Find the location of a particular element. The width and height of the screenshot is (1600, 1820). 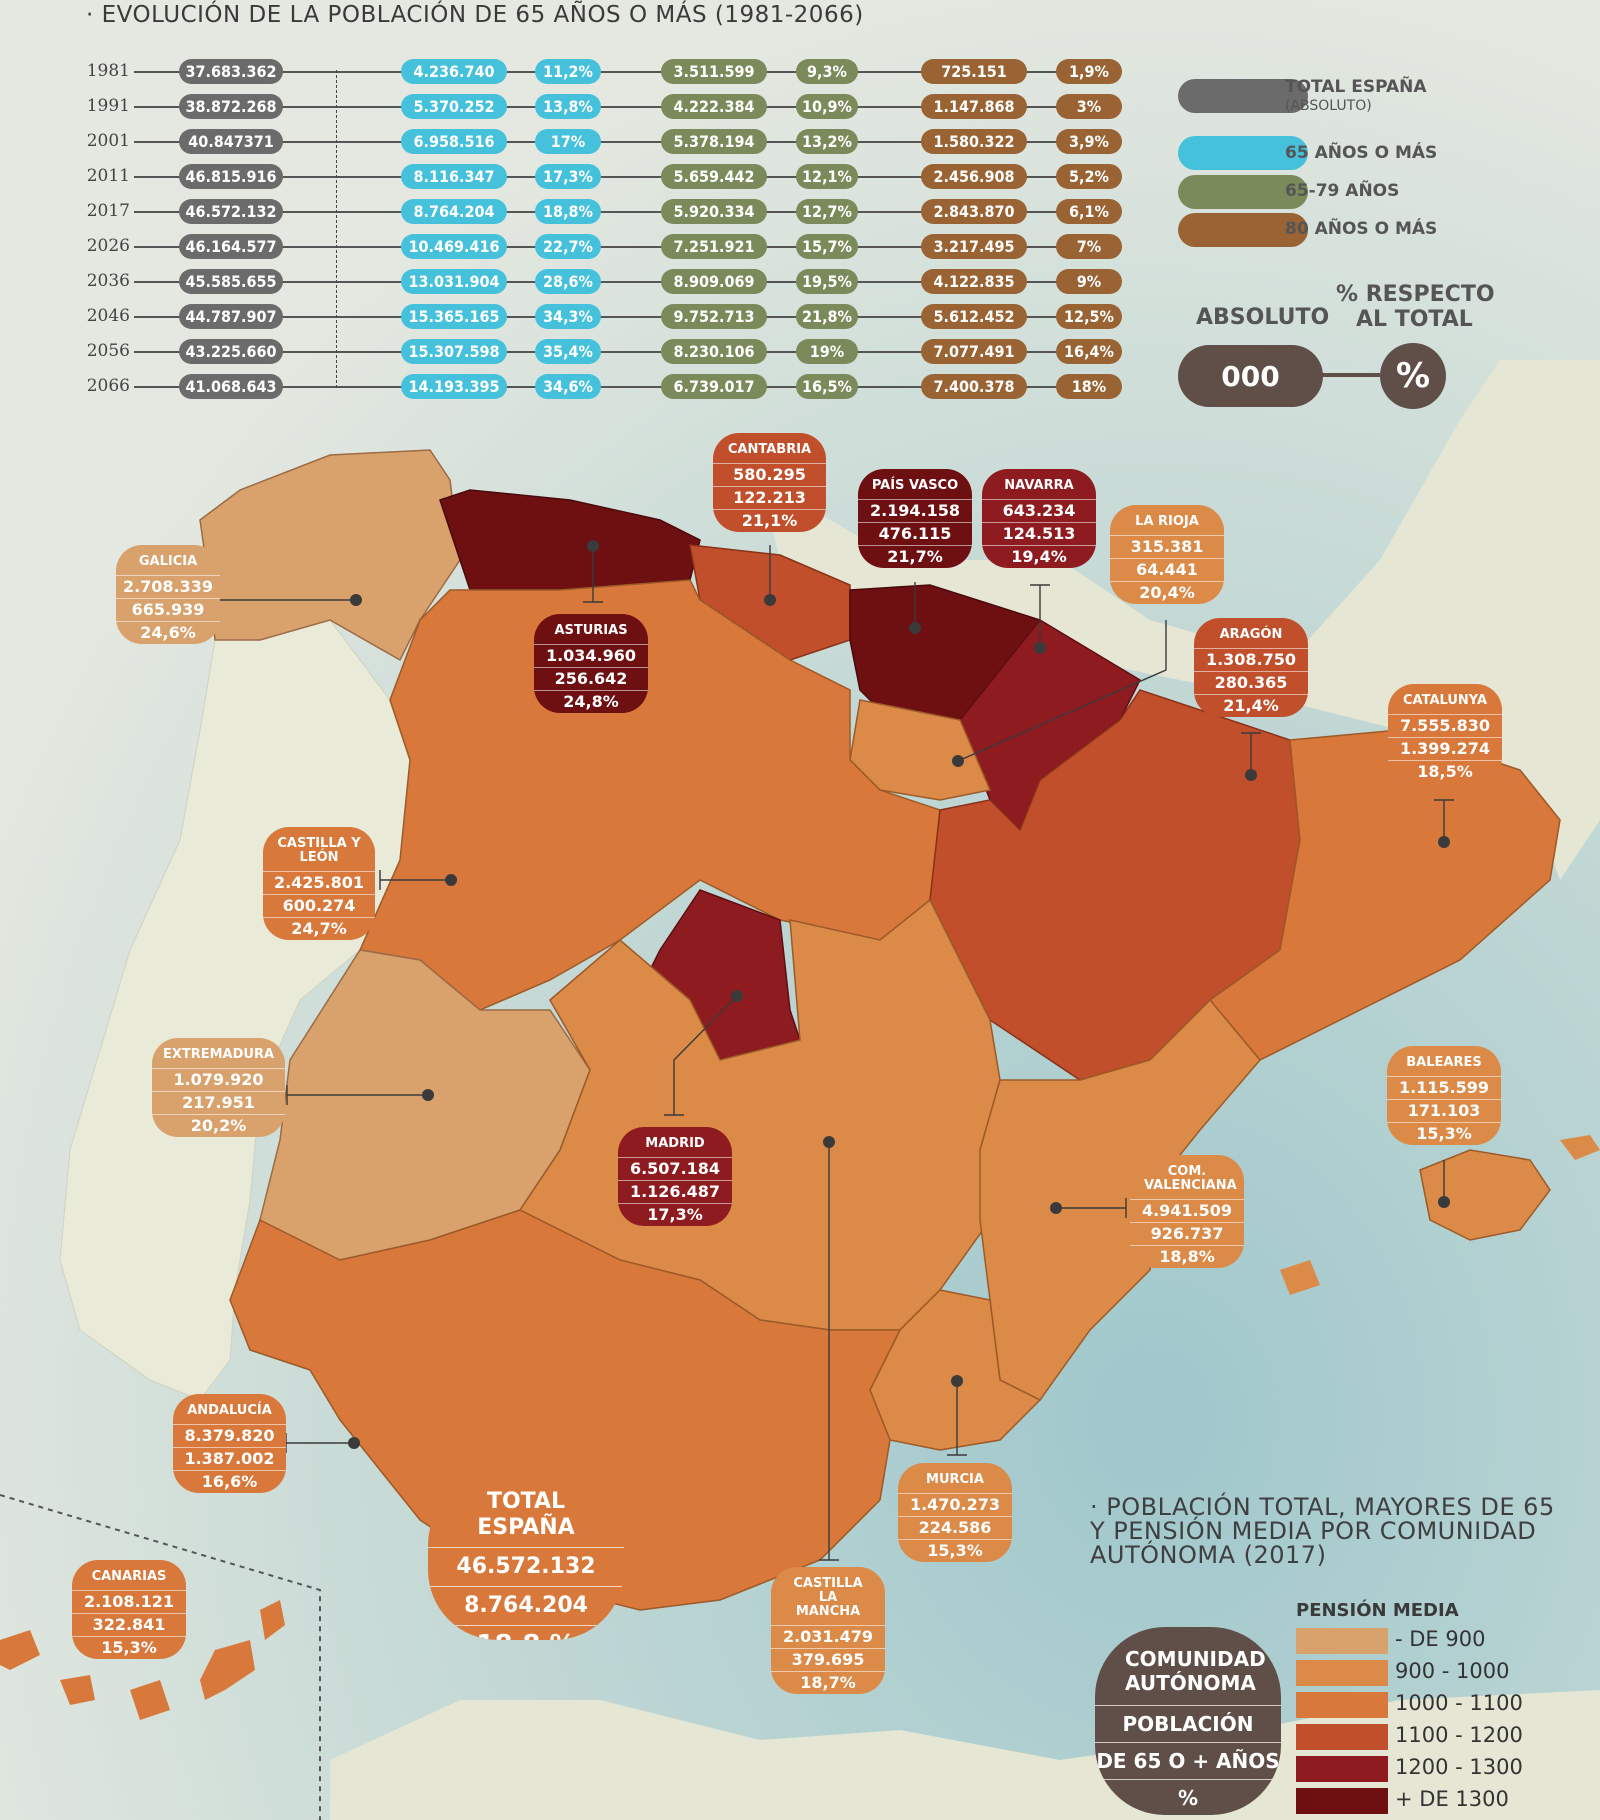

p80-value: 725.151 is located at coordinates (974, 71).